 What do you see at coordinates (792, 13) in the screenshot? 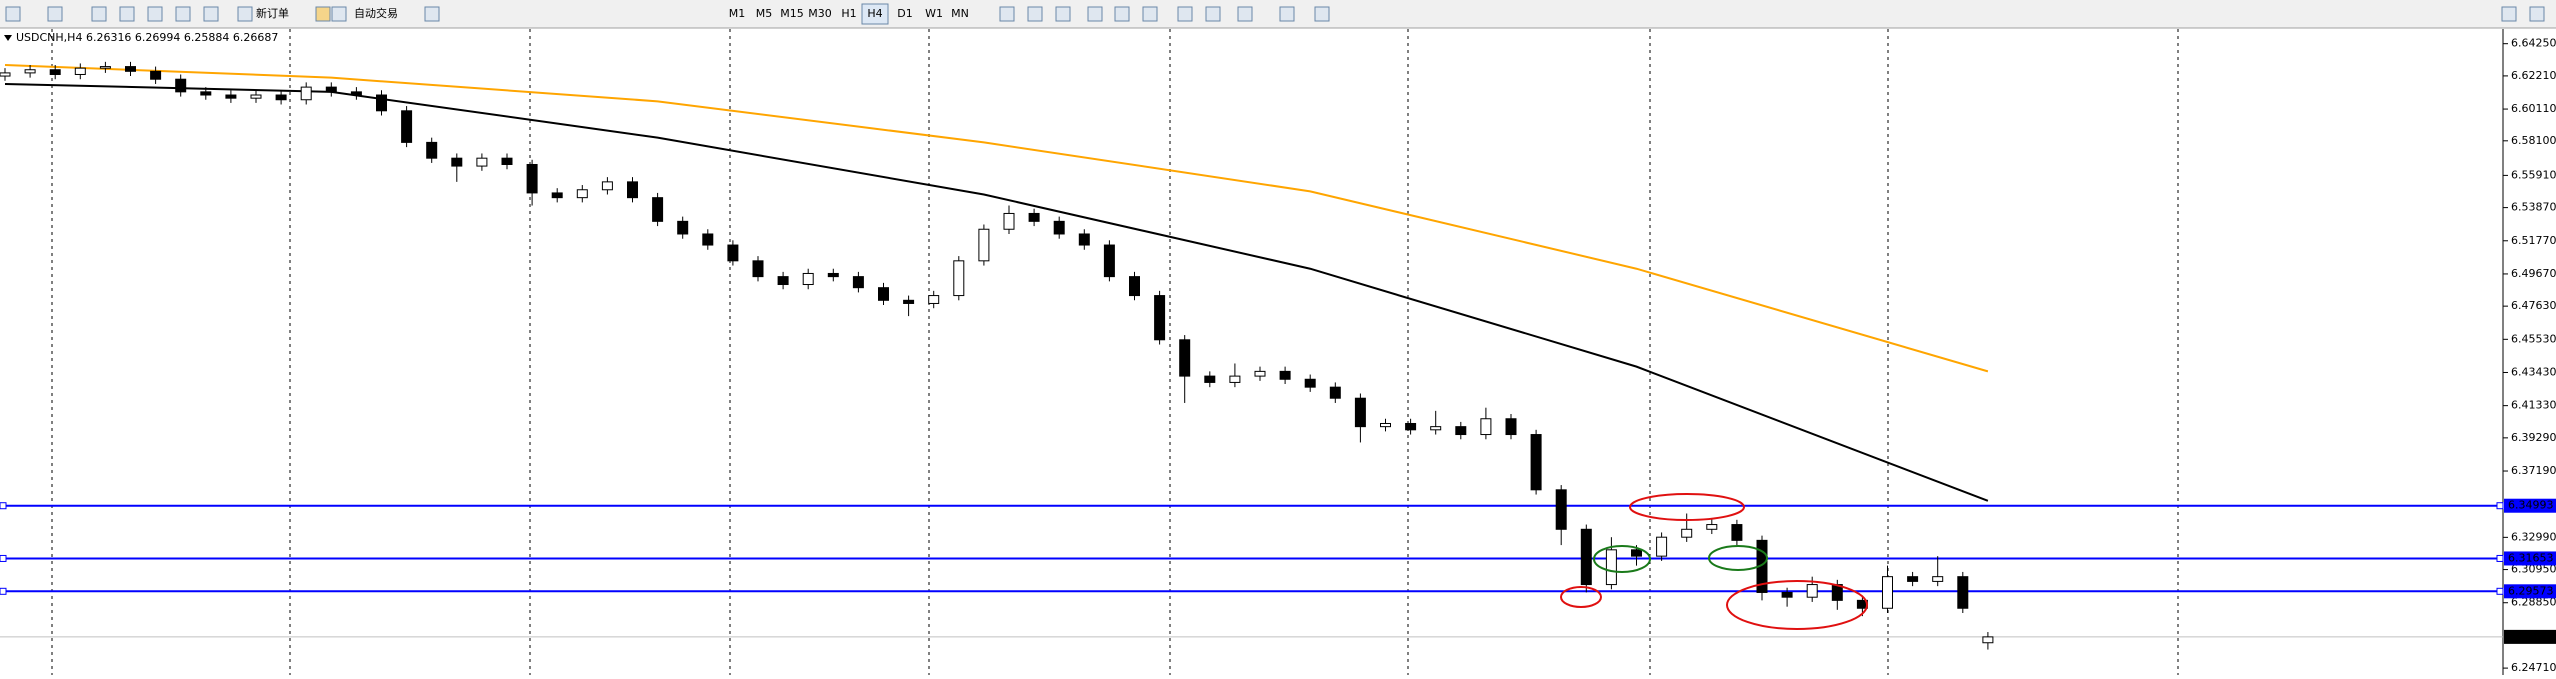
I see `timeframe-button: M15` at bounding box center [792, 13].